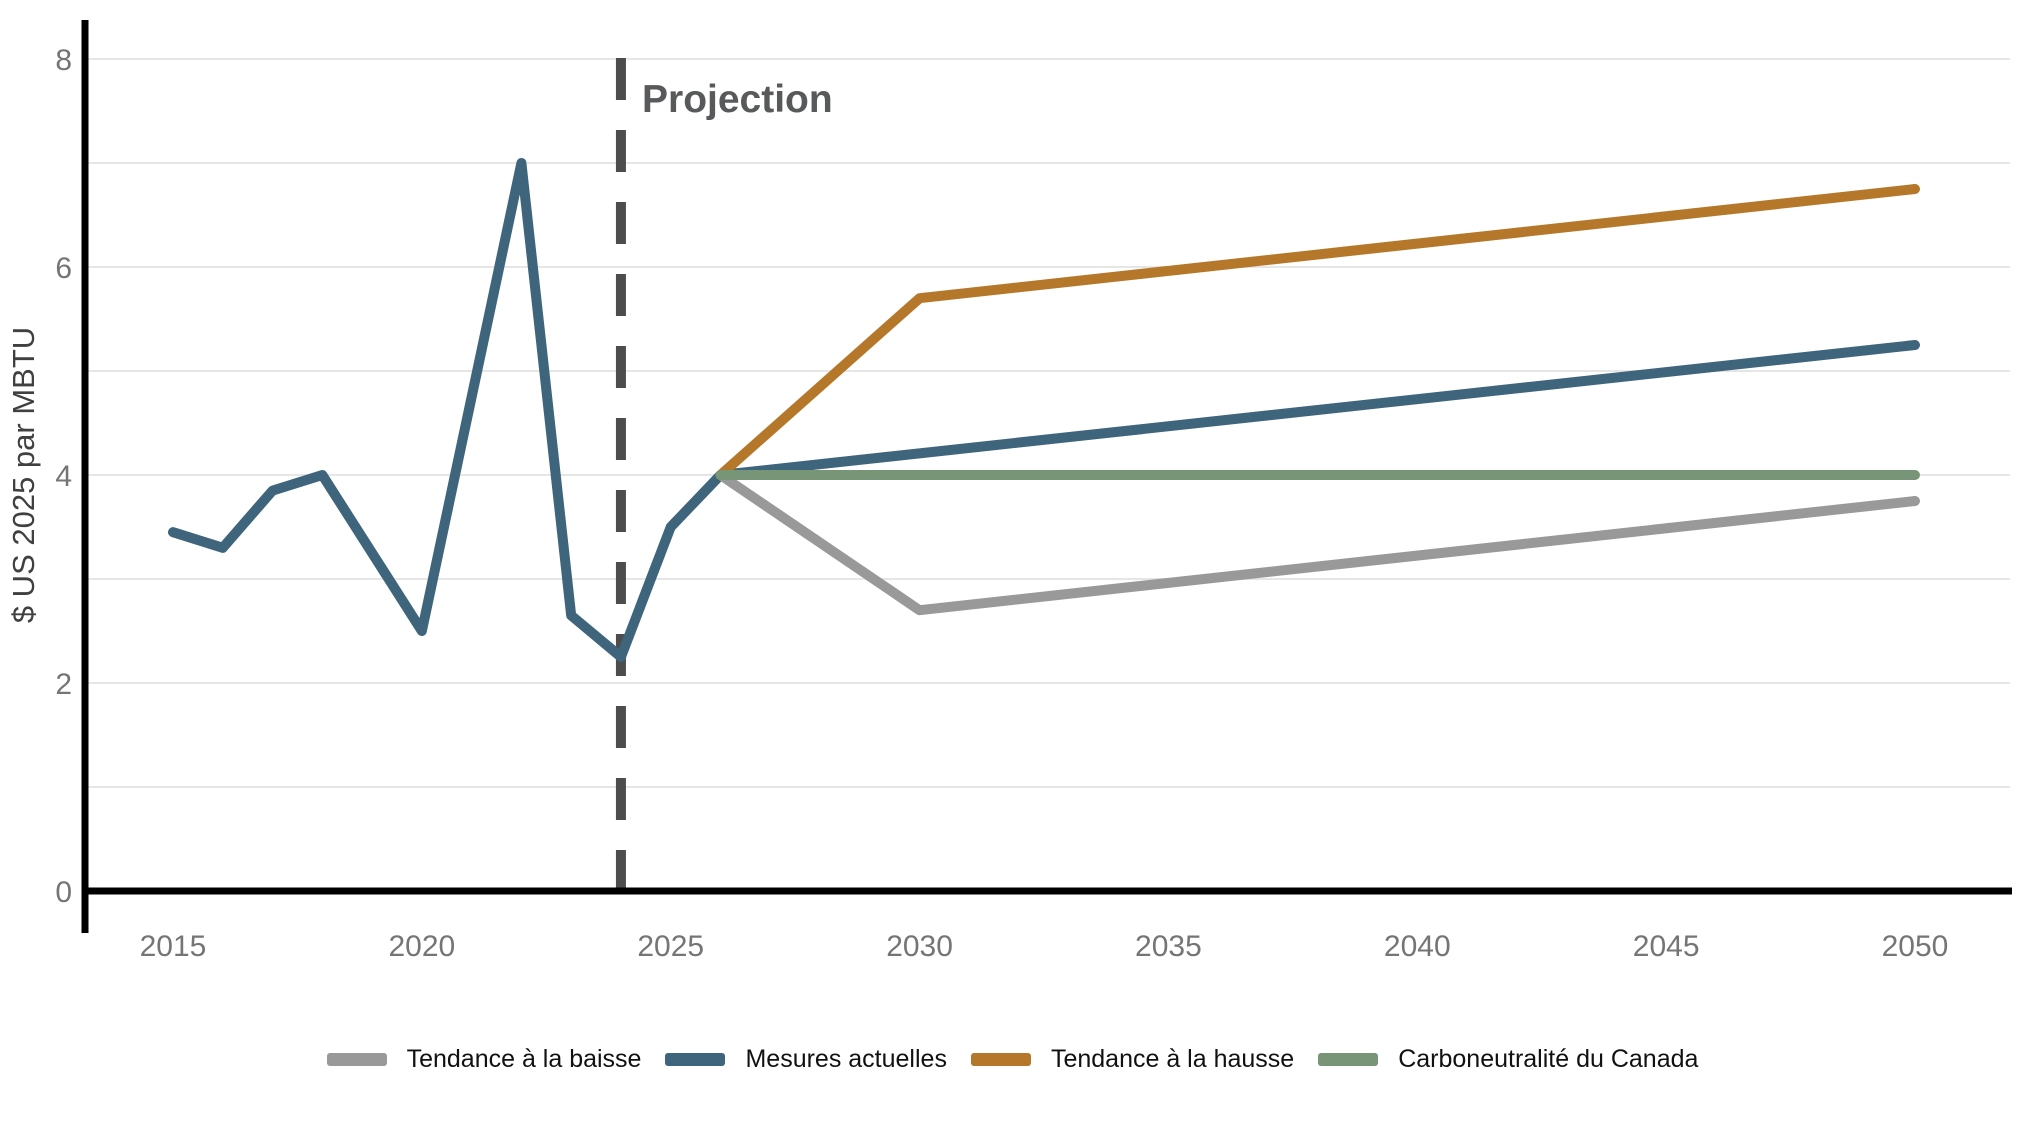 The width and height of the screenshot is (2025, 1125). I want to click on projection-label: Projection, so click(737, 99).